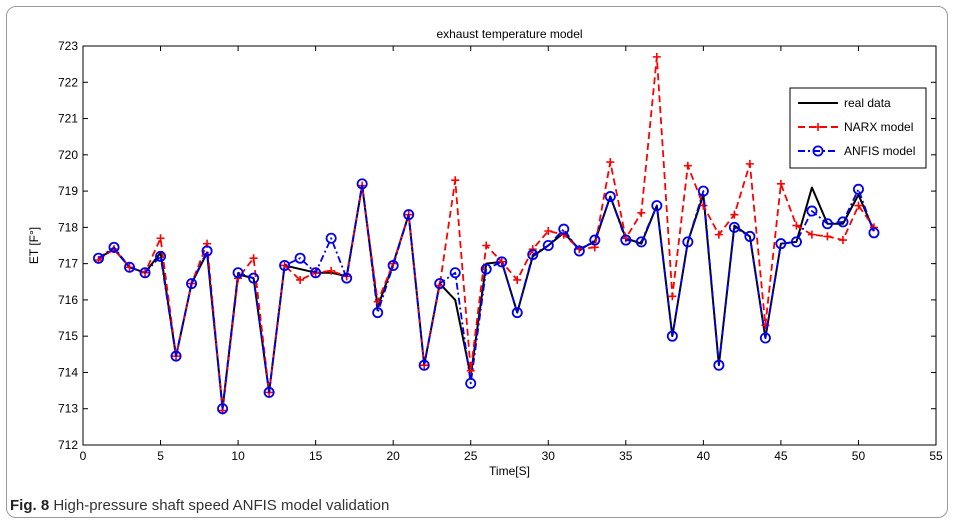 This screenshot has height=528, width=956. I want to click on x-tick-label: 50, so click(859, 456).